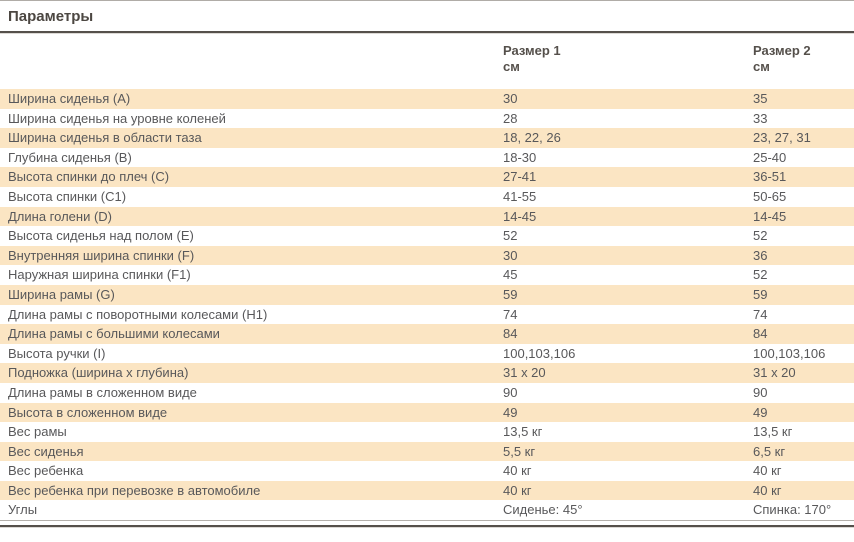 The width and height of the screenshot is (854, 542). I want to click on table-row: Высота в сложенном виде 49 49, so click(427, 412).